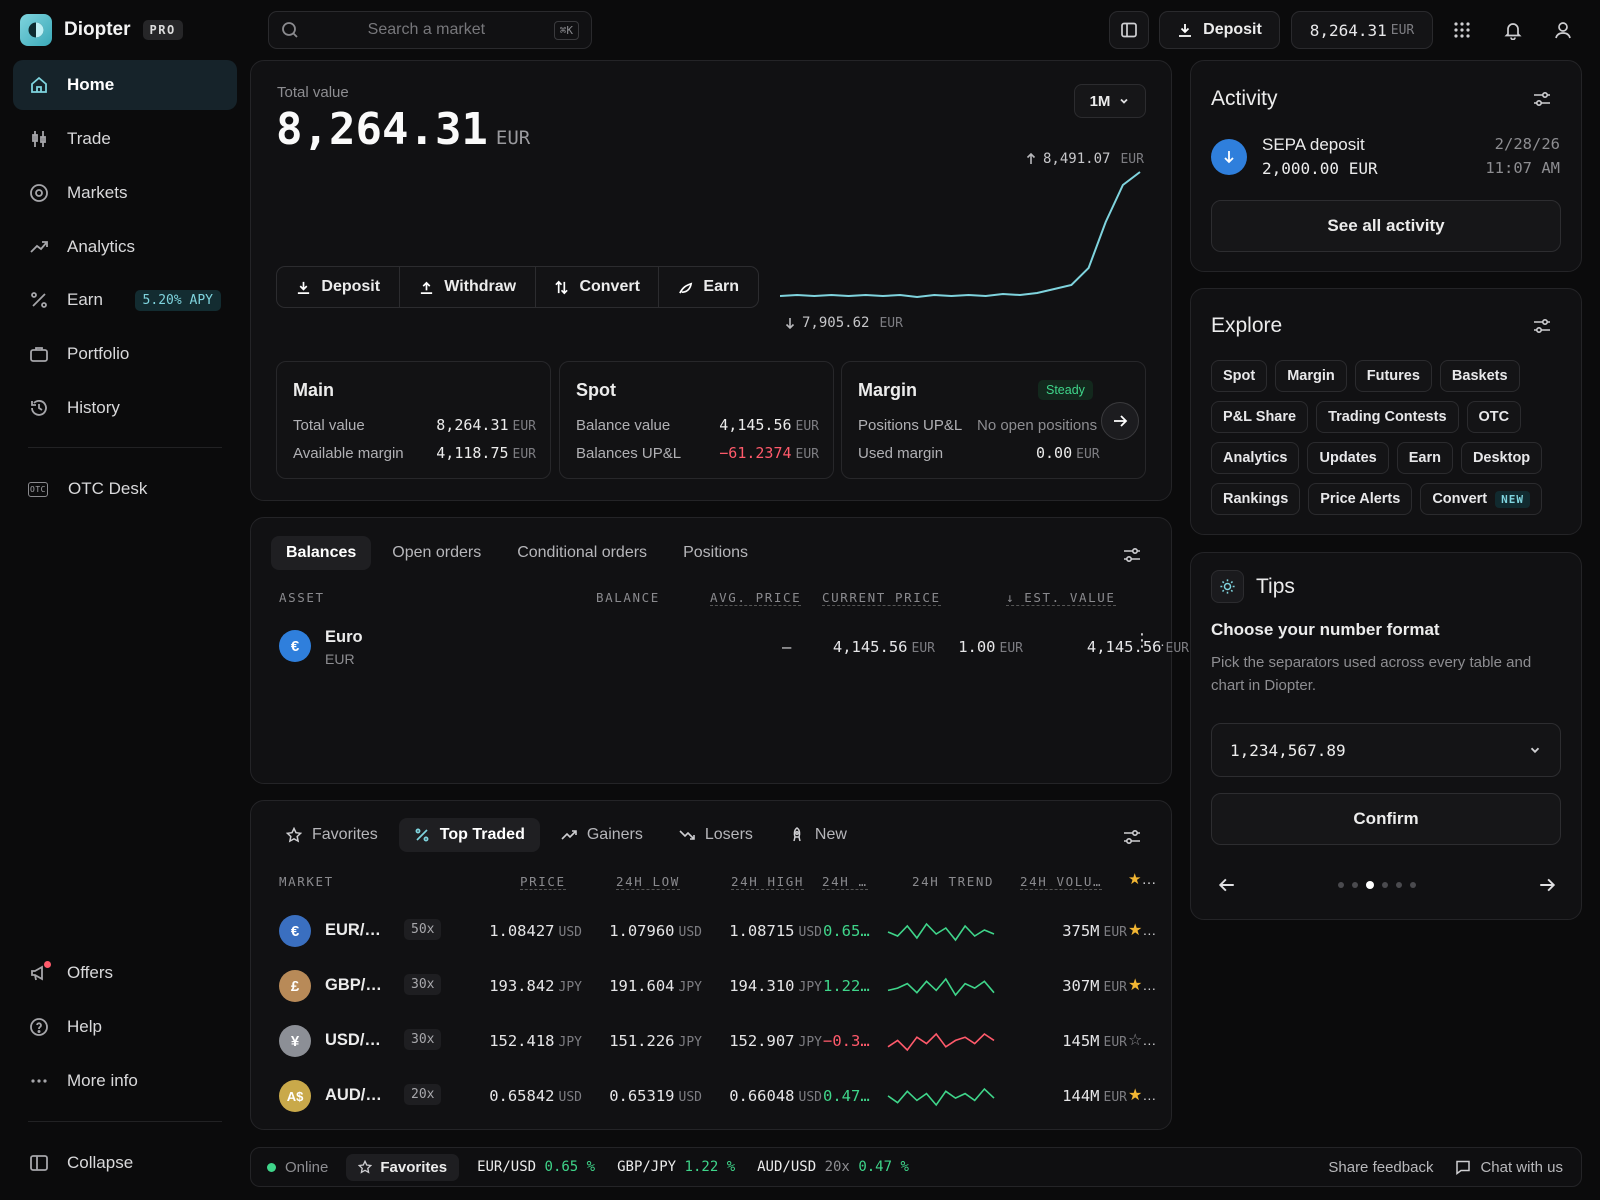  Describe the element at coordinates (1129, 30) in the screenshot. I see `layout-toggle-button` at that location.